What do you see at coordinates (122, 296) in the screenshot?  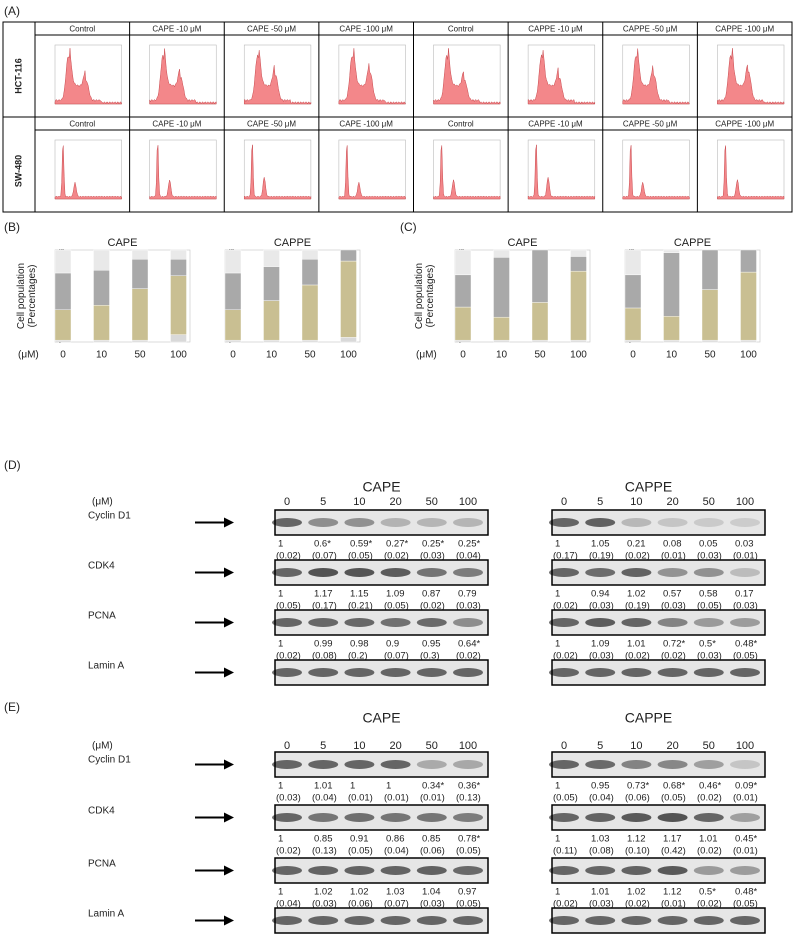 I see `chart-frame` at bounding box center [122, 296].